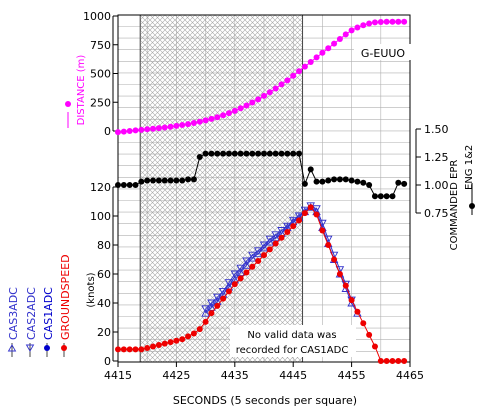  I want to click on speed-tick-label: 40, so click(104, 303).